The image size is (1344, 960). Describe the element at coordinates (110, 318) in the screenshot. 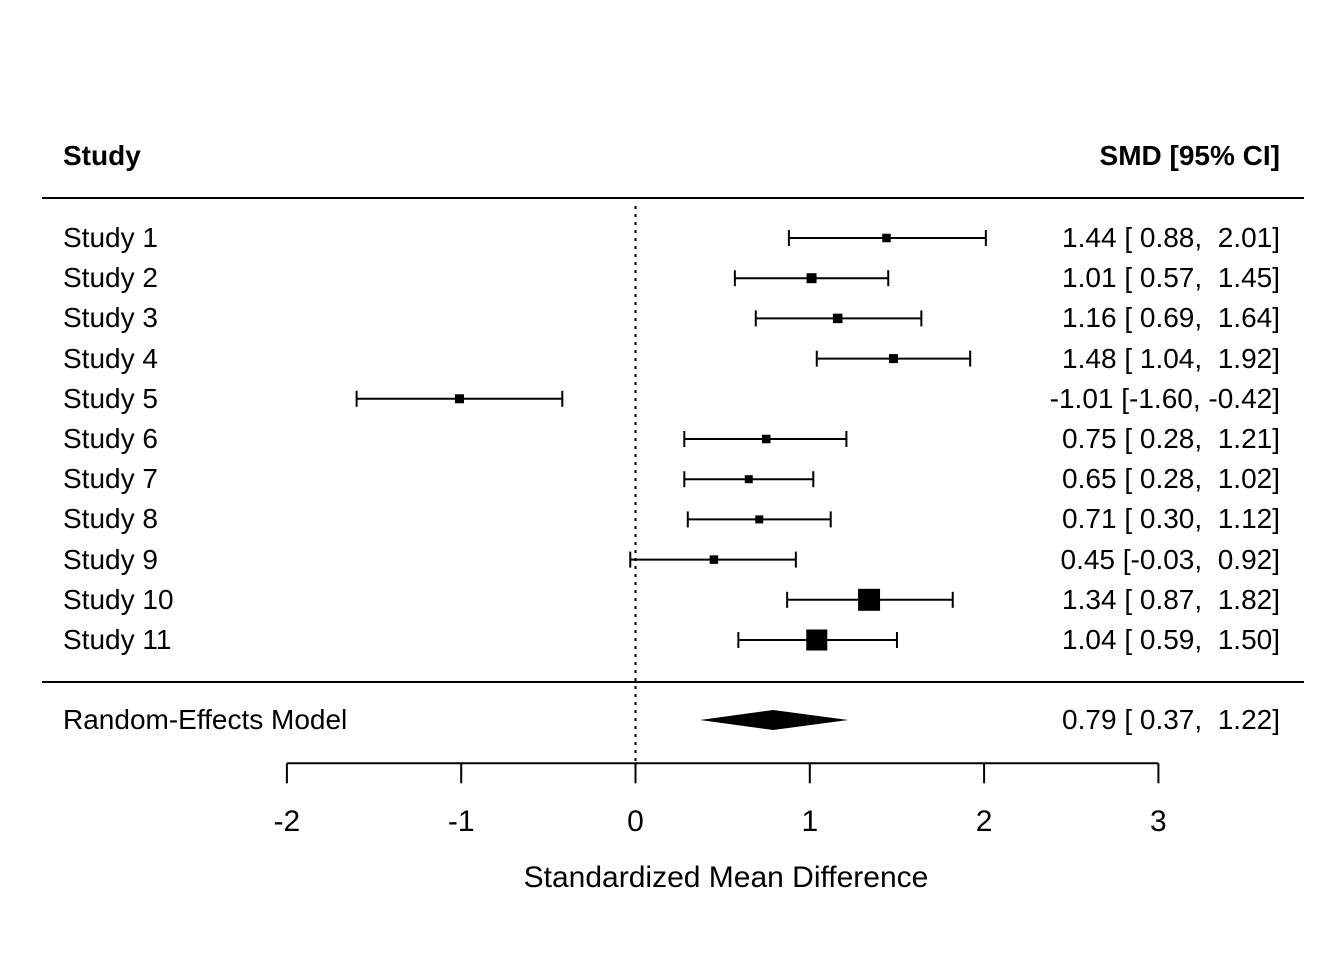

I see `study-label: Study 3` at that location.